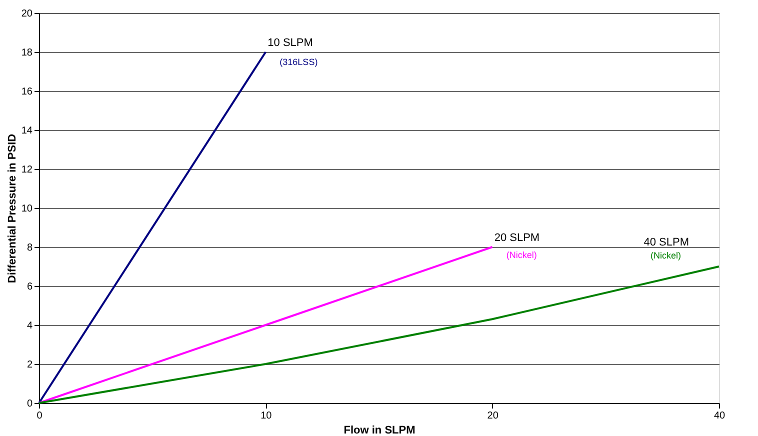 This screenshot has width=758, height=436. I want to click on x-tick-label: 0, so click(39, 416).